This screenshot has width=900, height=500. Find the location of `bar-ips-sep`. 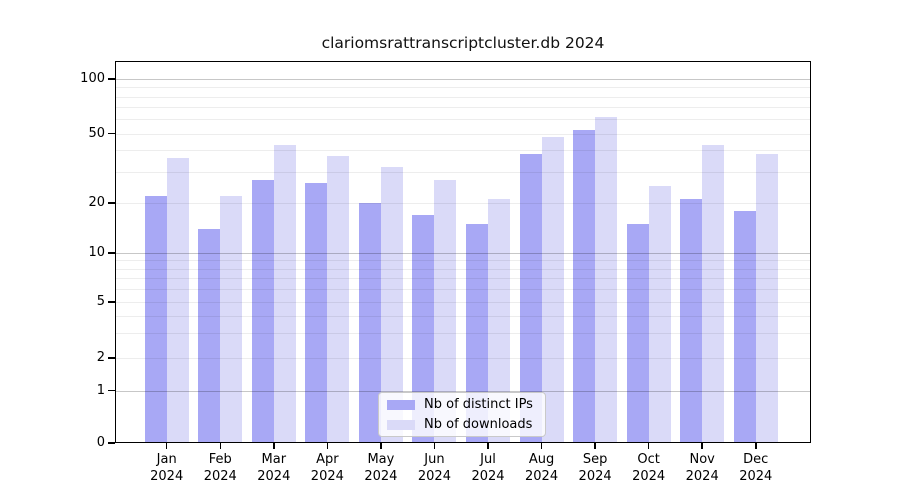

bar-ips-sep is located at coordinates (584, 286).